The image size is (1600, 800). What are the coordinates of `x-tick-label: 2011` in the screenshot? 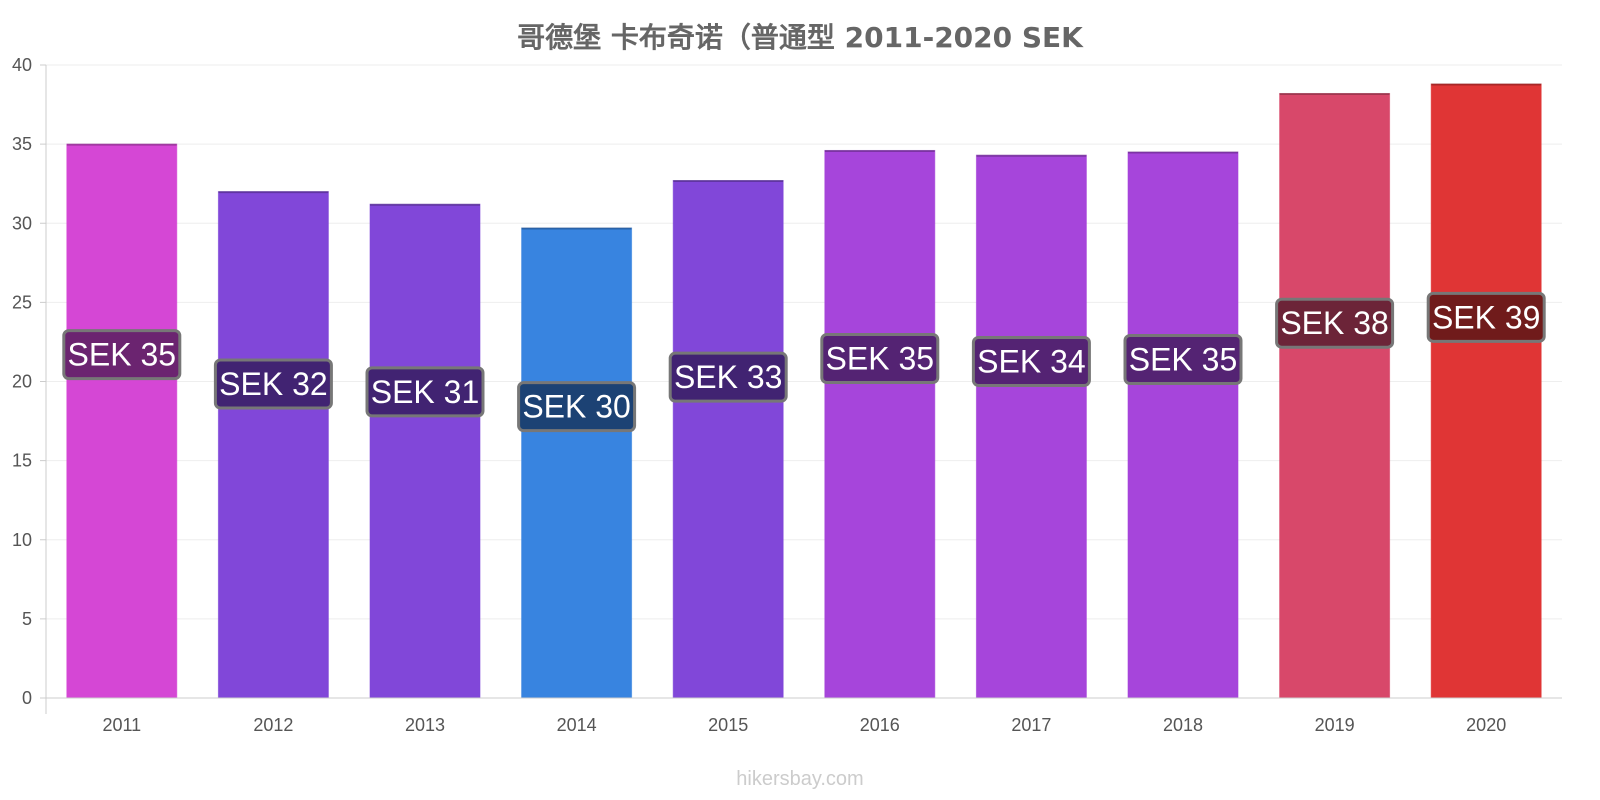 It's located at (121, 725).